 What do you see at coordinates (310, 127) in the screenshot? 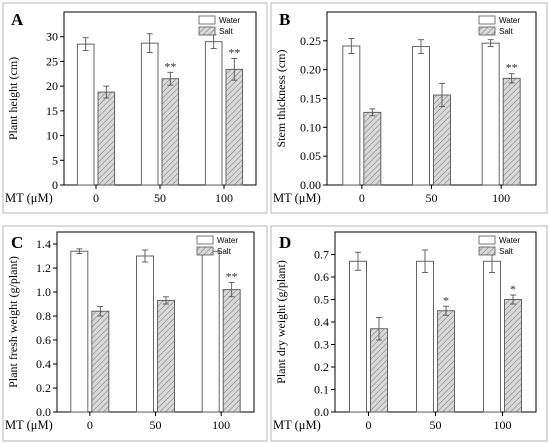
I see `y-tick-label: 0.10` at bounding box center [310, 127].